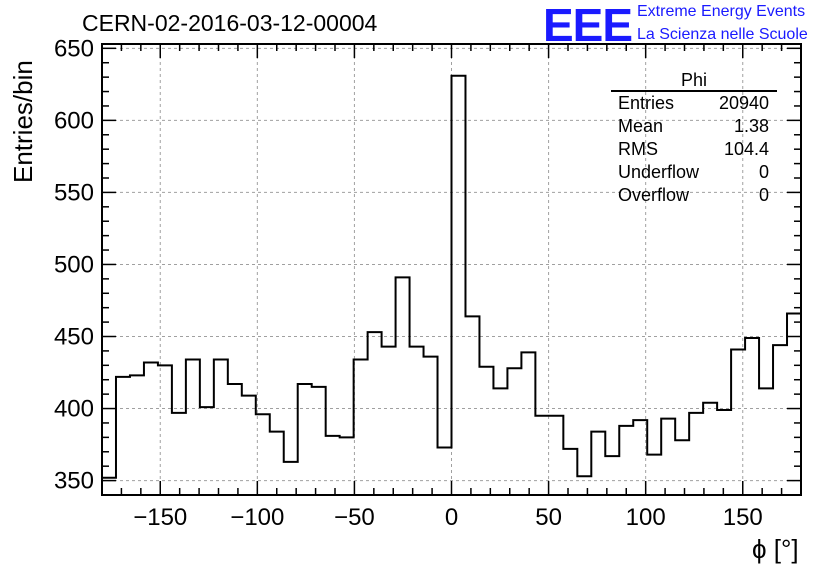  Describe the element at coordinates (74, 481) in the screenshot. I see `y-tick-label: 350` at that location.